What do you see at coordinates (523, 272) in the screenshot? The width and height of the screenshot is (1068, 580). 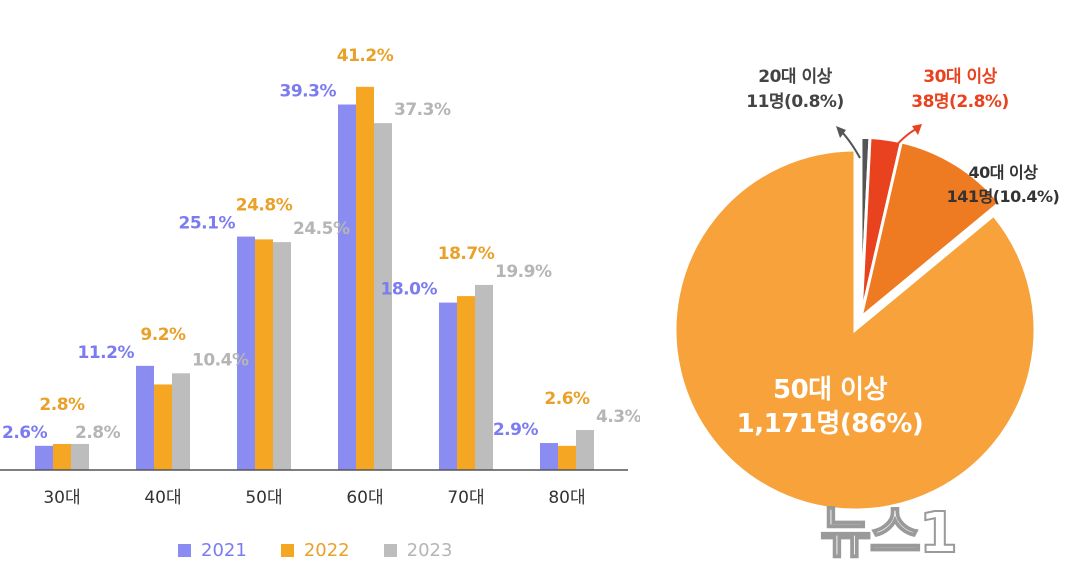 I see `data-label-2023: 19.9%` at bounding box center [523, 272].